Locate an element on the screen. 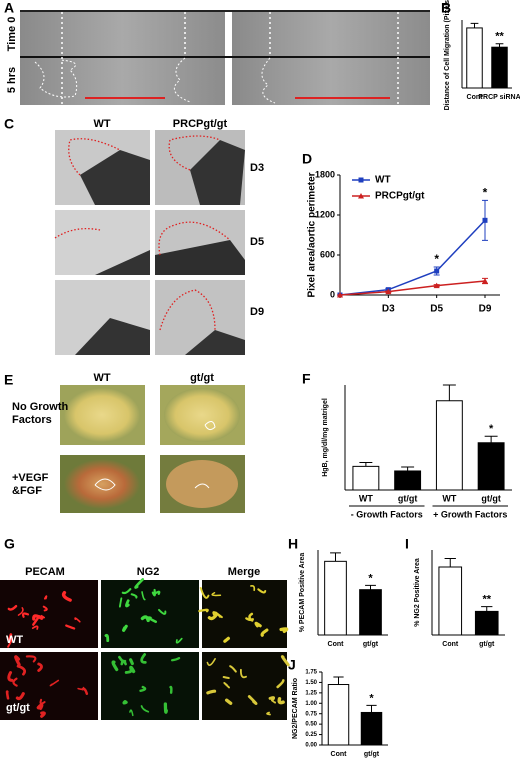 The height and width of the screenshot is (763, 520). y-tick-label: 0.75 is located at coordinates (311, 714).